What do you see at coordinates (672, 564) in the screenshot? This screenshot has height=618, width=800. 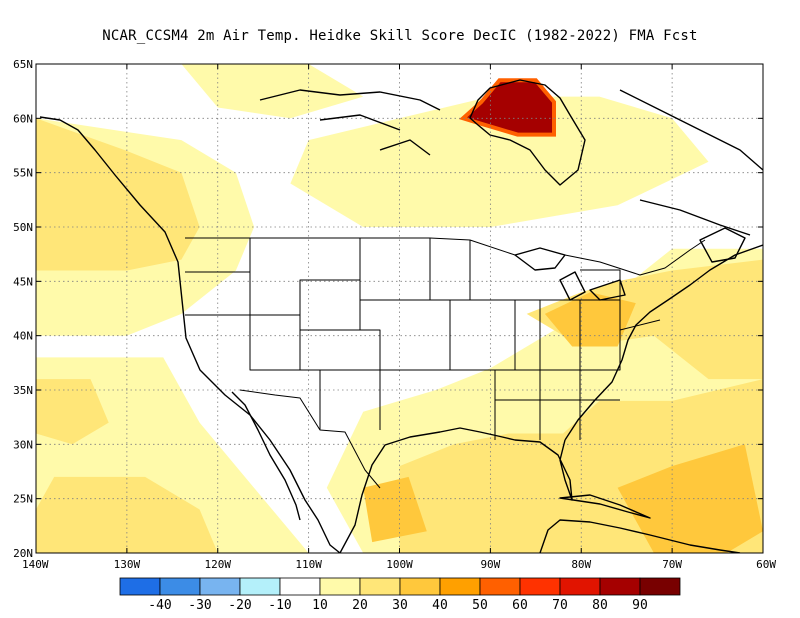 I see `lon-tick-label: 70W` at bounding box center [672, 564].